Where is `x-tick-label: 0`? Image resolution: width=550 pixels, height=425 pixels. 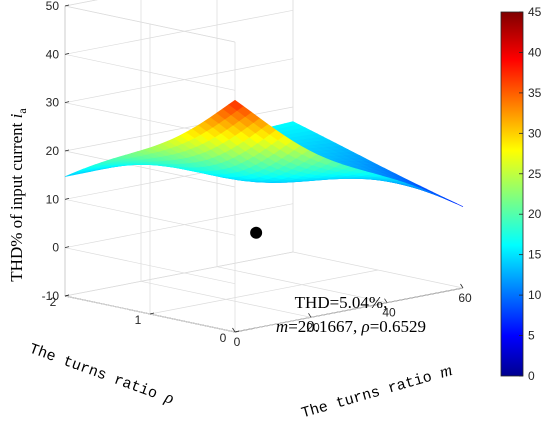 x-tick-label: 0 is located at coordinates (237, 342).